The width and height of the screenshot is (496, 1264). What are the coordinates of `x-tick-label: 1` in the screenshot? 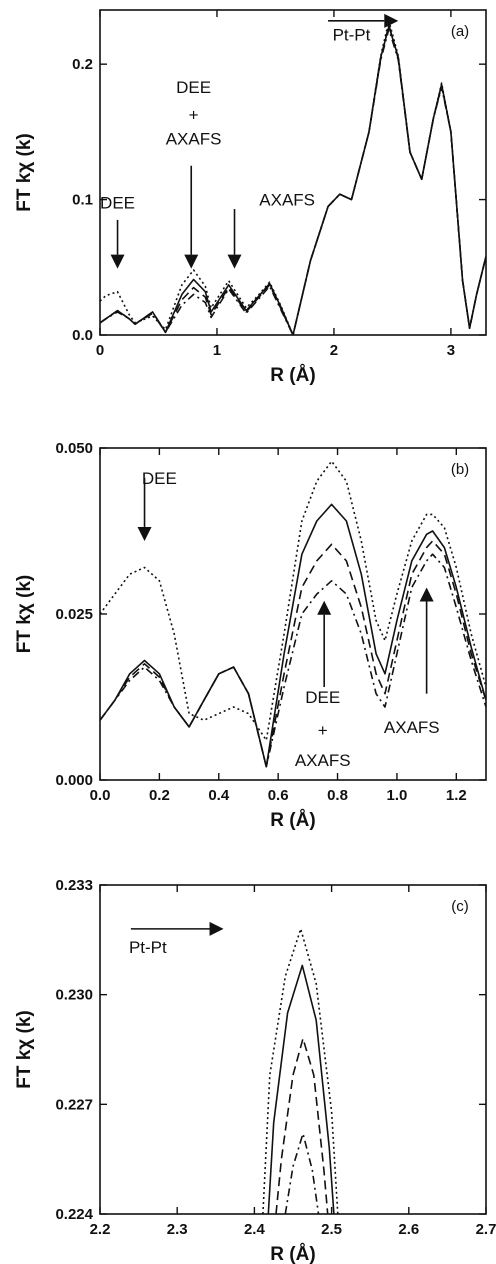 It's located at (217, 350).